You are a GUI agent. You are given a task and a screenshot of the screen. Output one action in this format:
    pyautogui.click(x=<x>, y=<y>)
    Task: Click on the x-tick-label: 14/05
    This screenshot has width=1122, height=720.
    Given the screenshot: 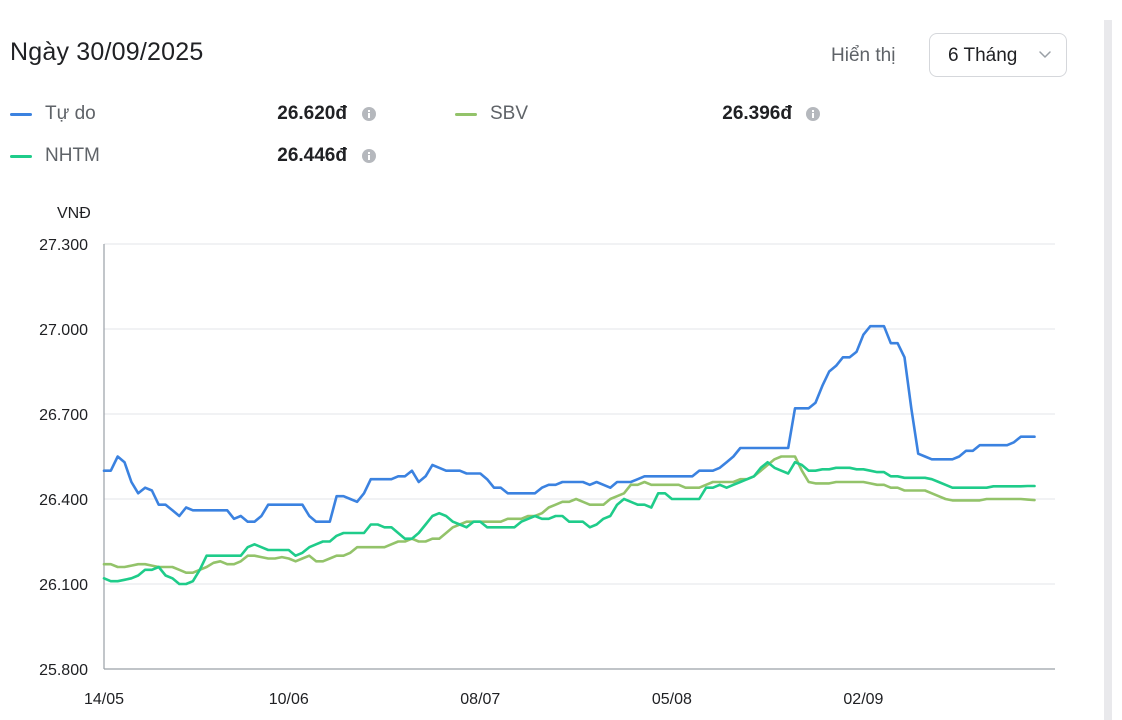 What is the action you would take?
    pyautogui.click(x=104, y=699)
    